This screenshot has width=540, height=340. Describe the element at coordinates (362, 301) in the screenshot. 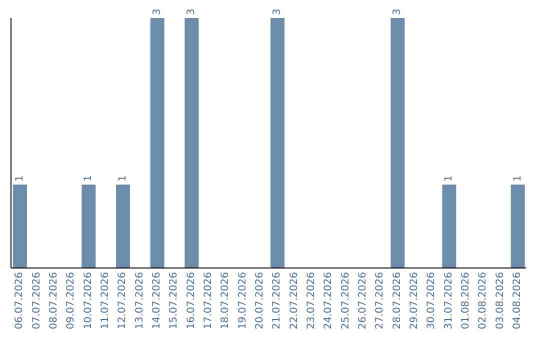

I see `x-tick-label: 26.07.2026` at that location.